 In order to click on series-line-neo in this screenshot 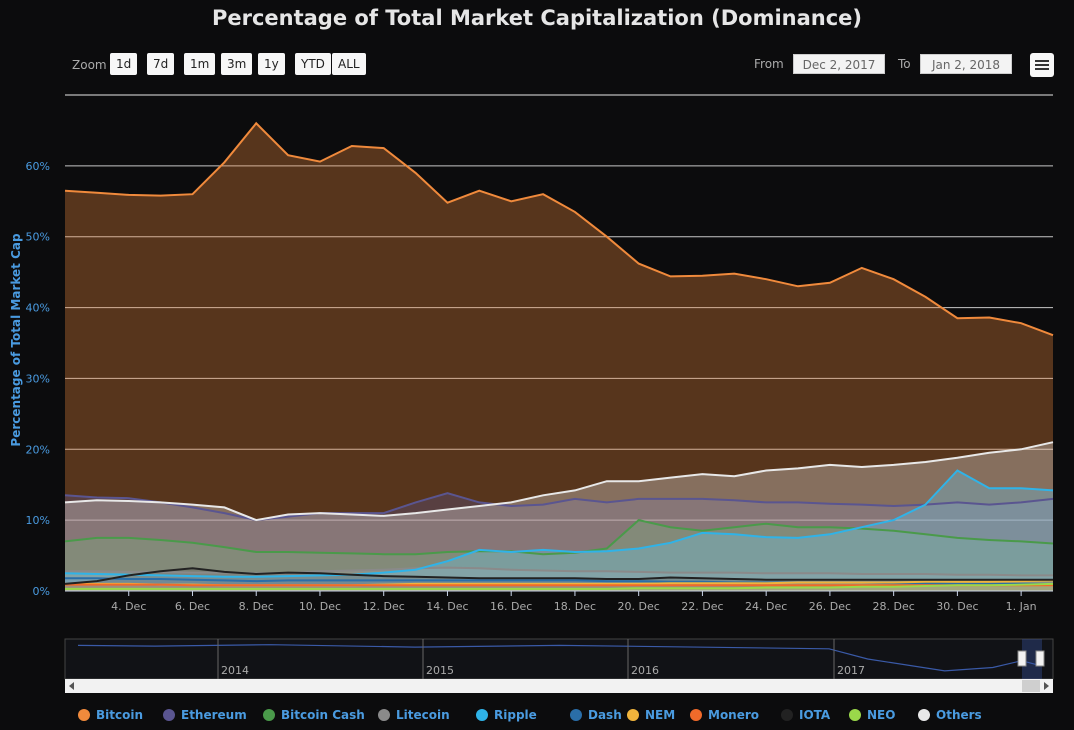, I will do `click(559, 586)`.